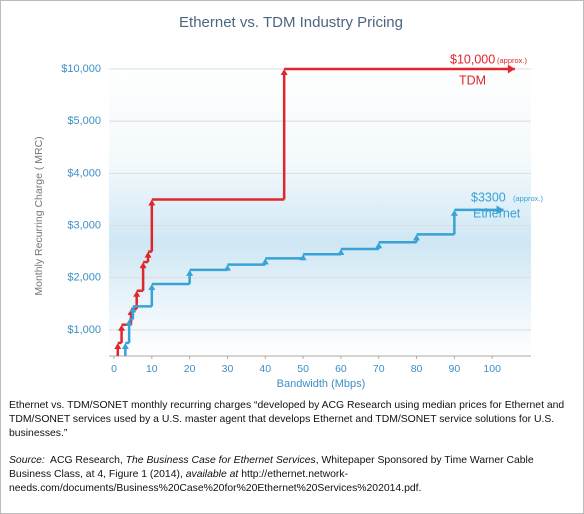  What do you see at coordinates (472, 59) in the screenshot?
I see `annotation: $10,000` at bounding box center [472, 59].